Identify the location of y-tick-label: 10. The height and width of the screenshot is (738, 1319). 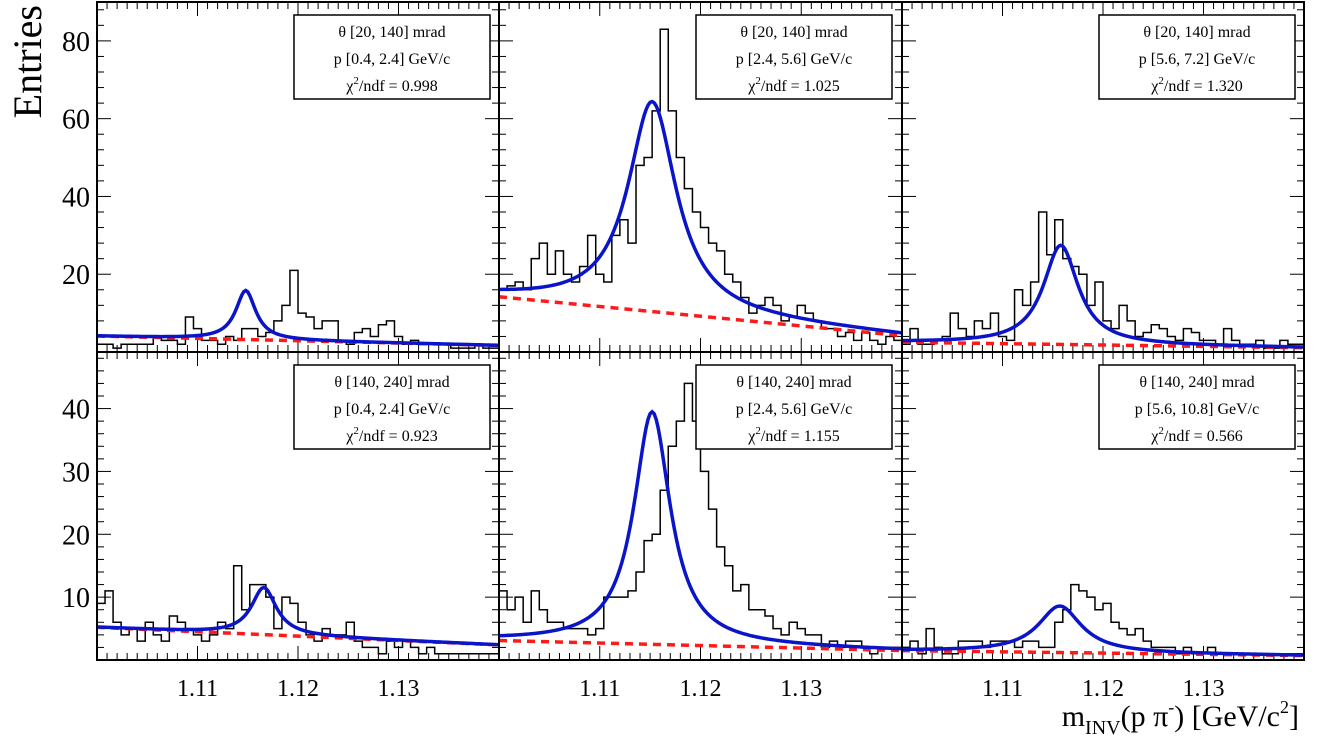
(76, 598).